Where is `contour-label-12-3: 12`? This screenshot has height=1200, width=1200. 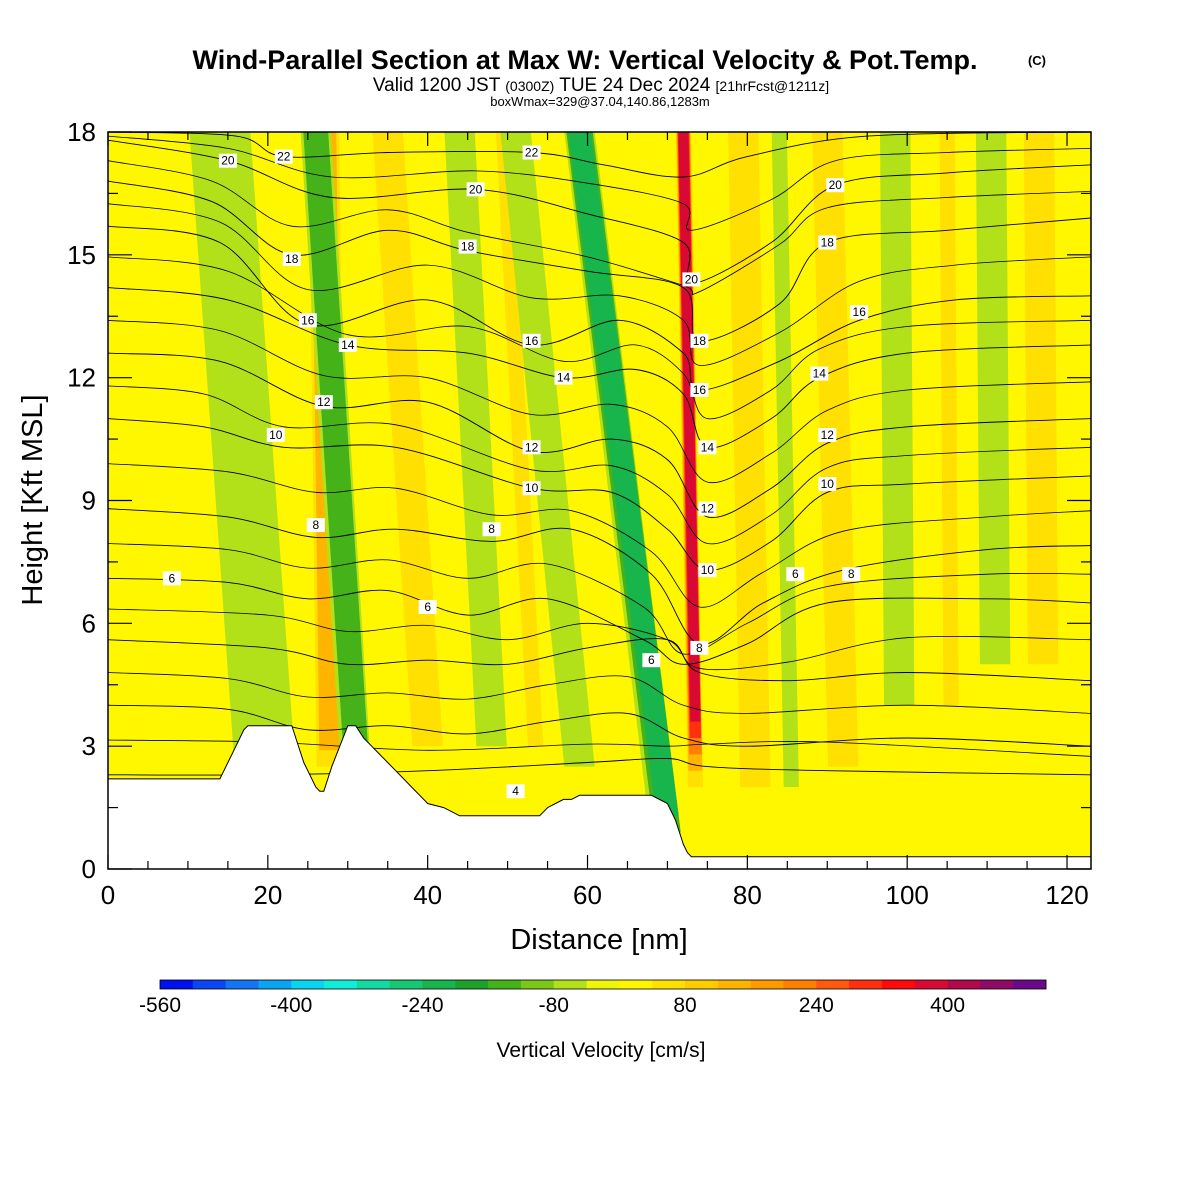 contour-label-12-3: 12 is located at coordinates (827, 435).